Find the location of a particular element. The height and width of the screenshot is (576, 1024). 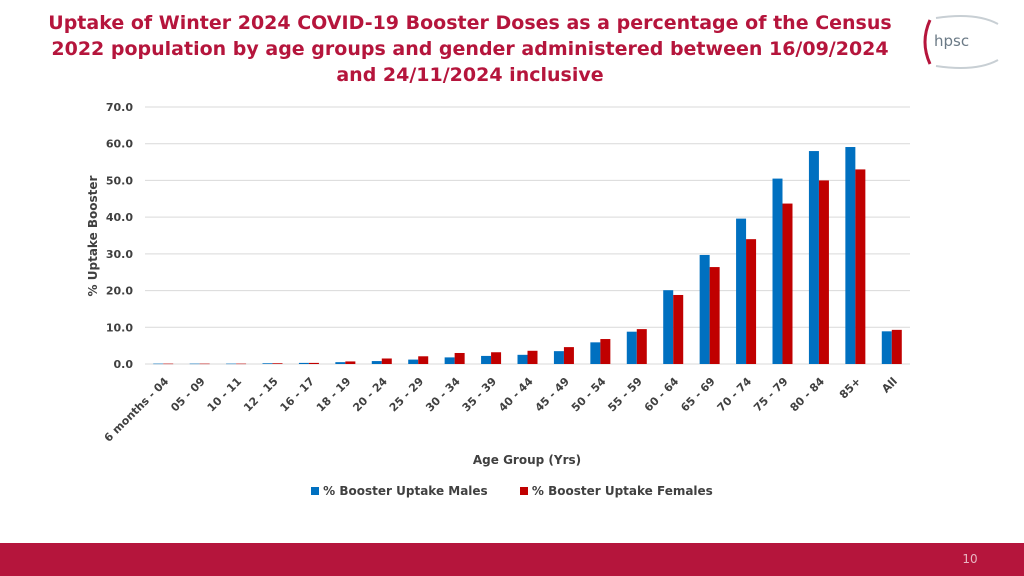

footer-bar is located at coordinates (512, 559).